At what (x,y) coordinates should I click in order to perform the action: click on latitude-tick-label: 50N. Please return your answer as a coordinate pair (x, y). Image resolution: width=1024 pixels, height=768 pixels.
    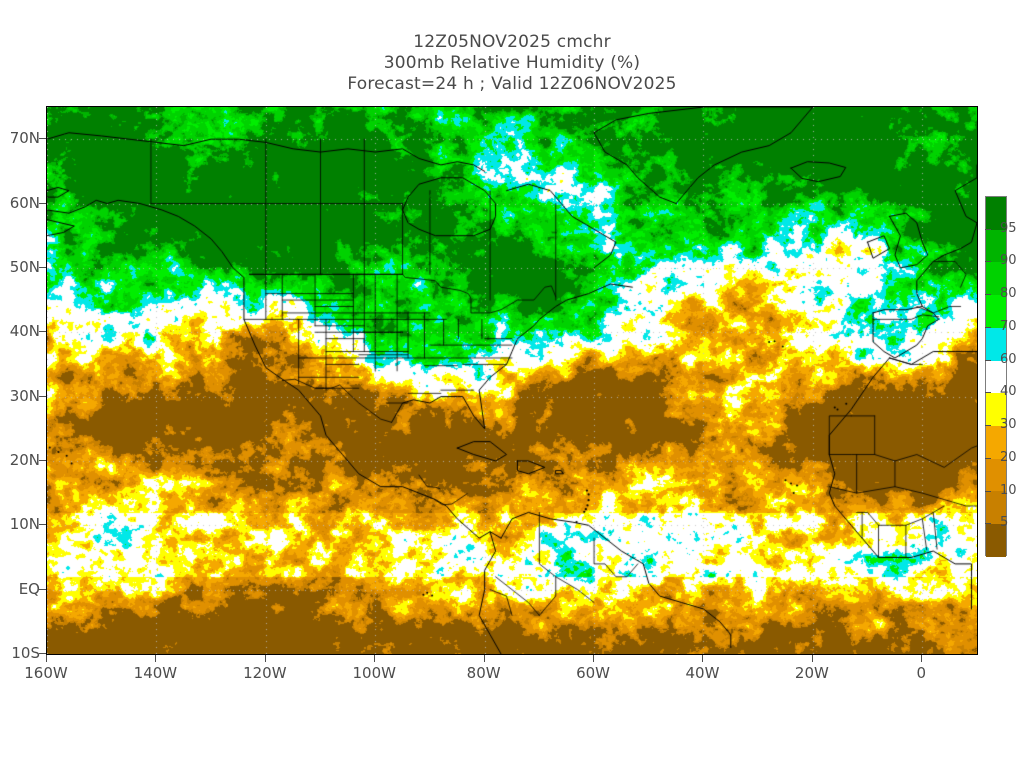
    Looking at the image, I should click on (24, 266).